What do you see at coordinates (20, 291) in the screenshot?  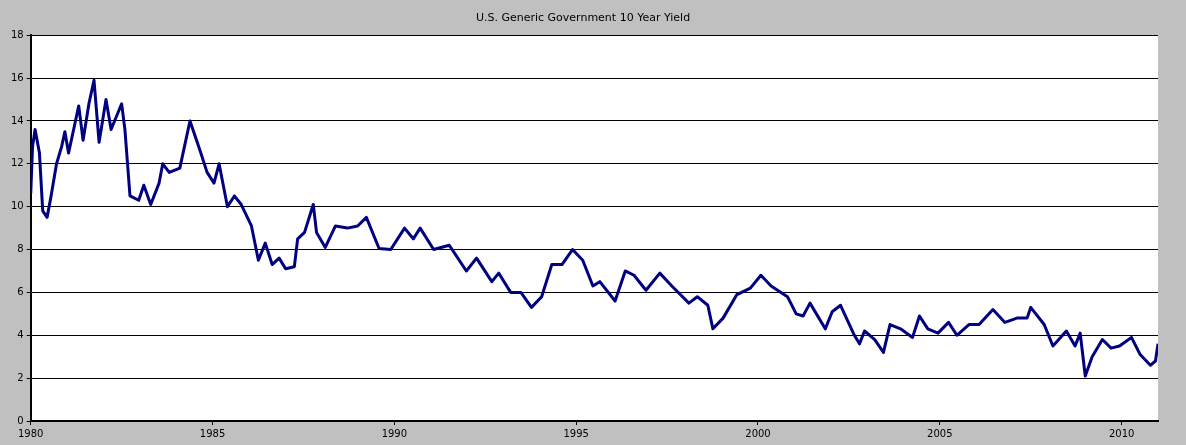 I see `y-tick-label: 6` at bounding box center [20, 291].